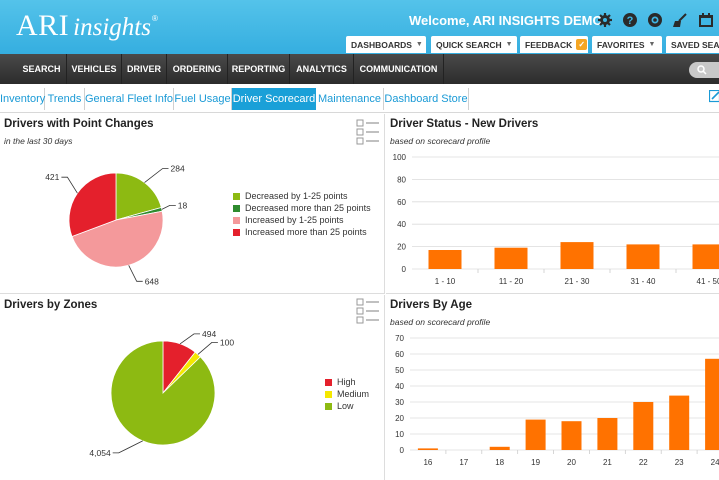  What do you see at coordinates (445, 281) in the screenshot?
I see `x-tick-label: 1 - 10` at bounding box center [445, 281].